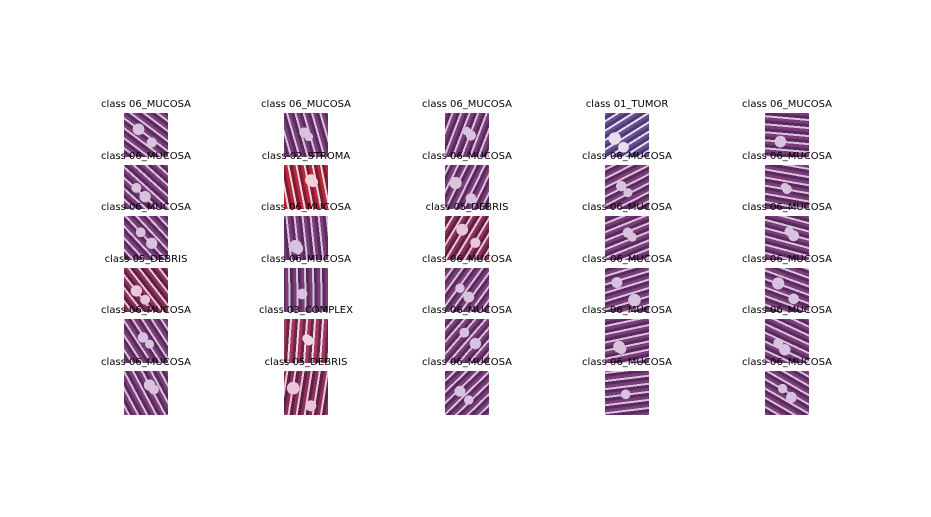 The height and width of the screenshot is (517, 931). I want to click on grid-cell: class 02_STROMA, so click(306, 181).